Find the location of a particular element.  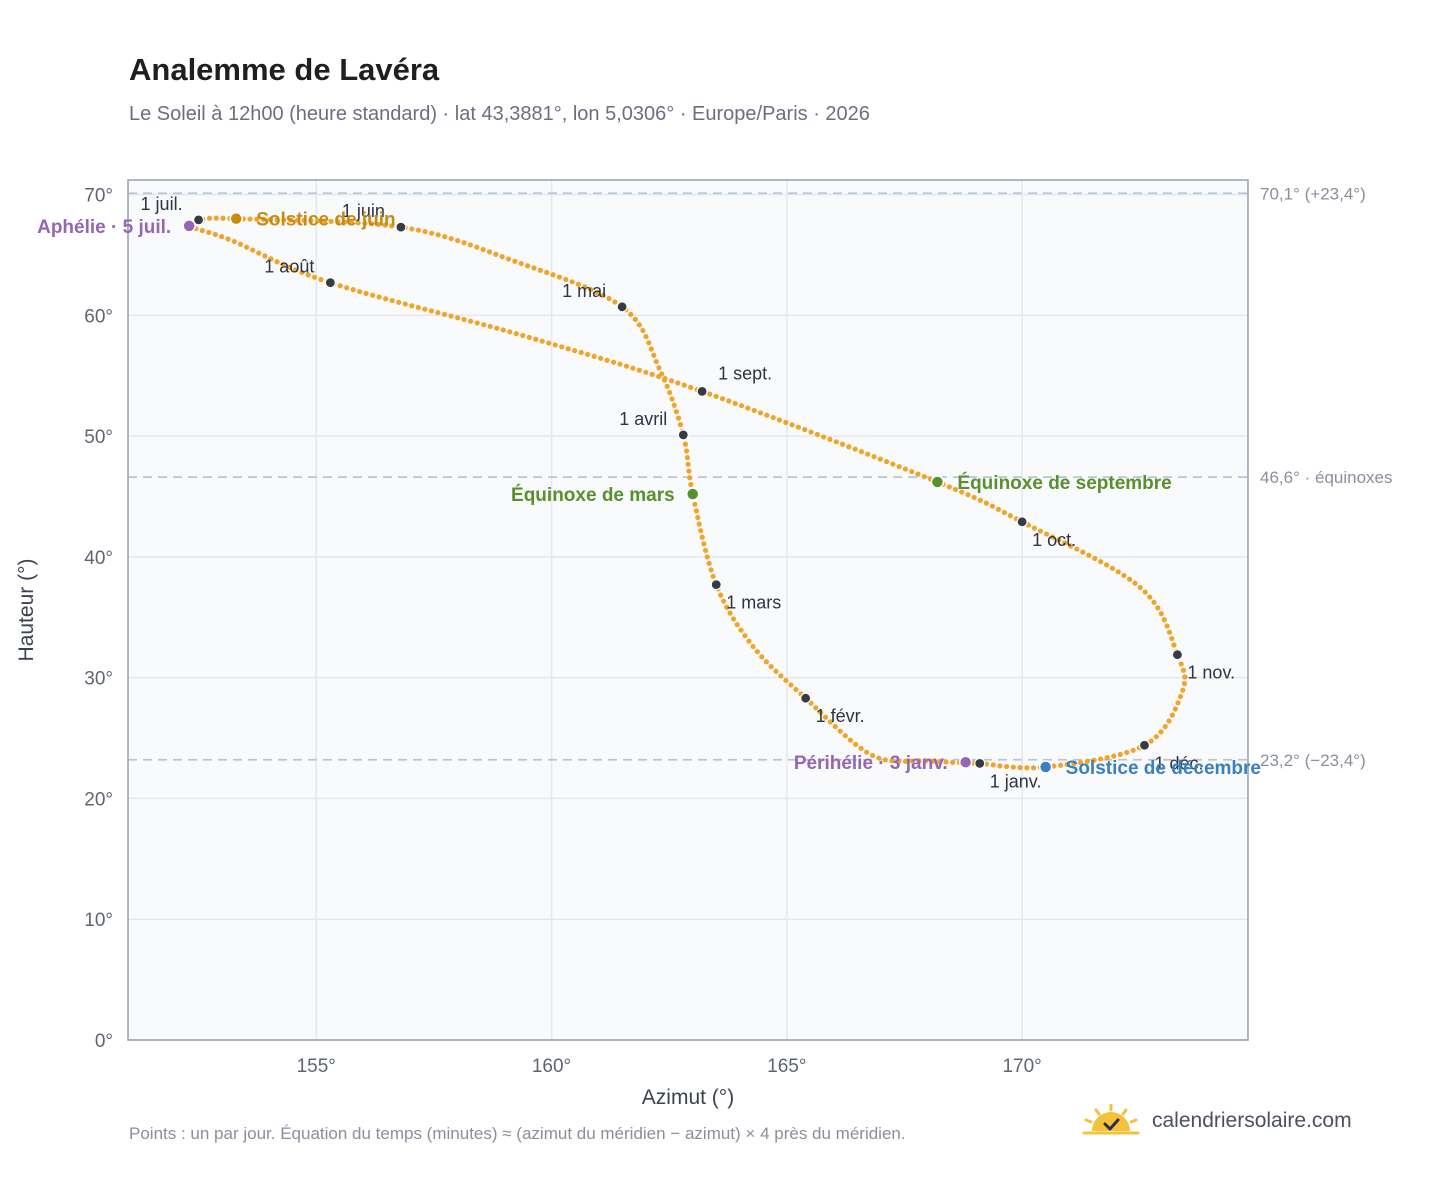

event-label: Équinoxe de mars is located at coordinates (593, 495).